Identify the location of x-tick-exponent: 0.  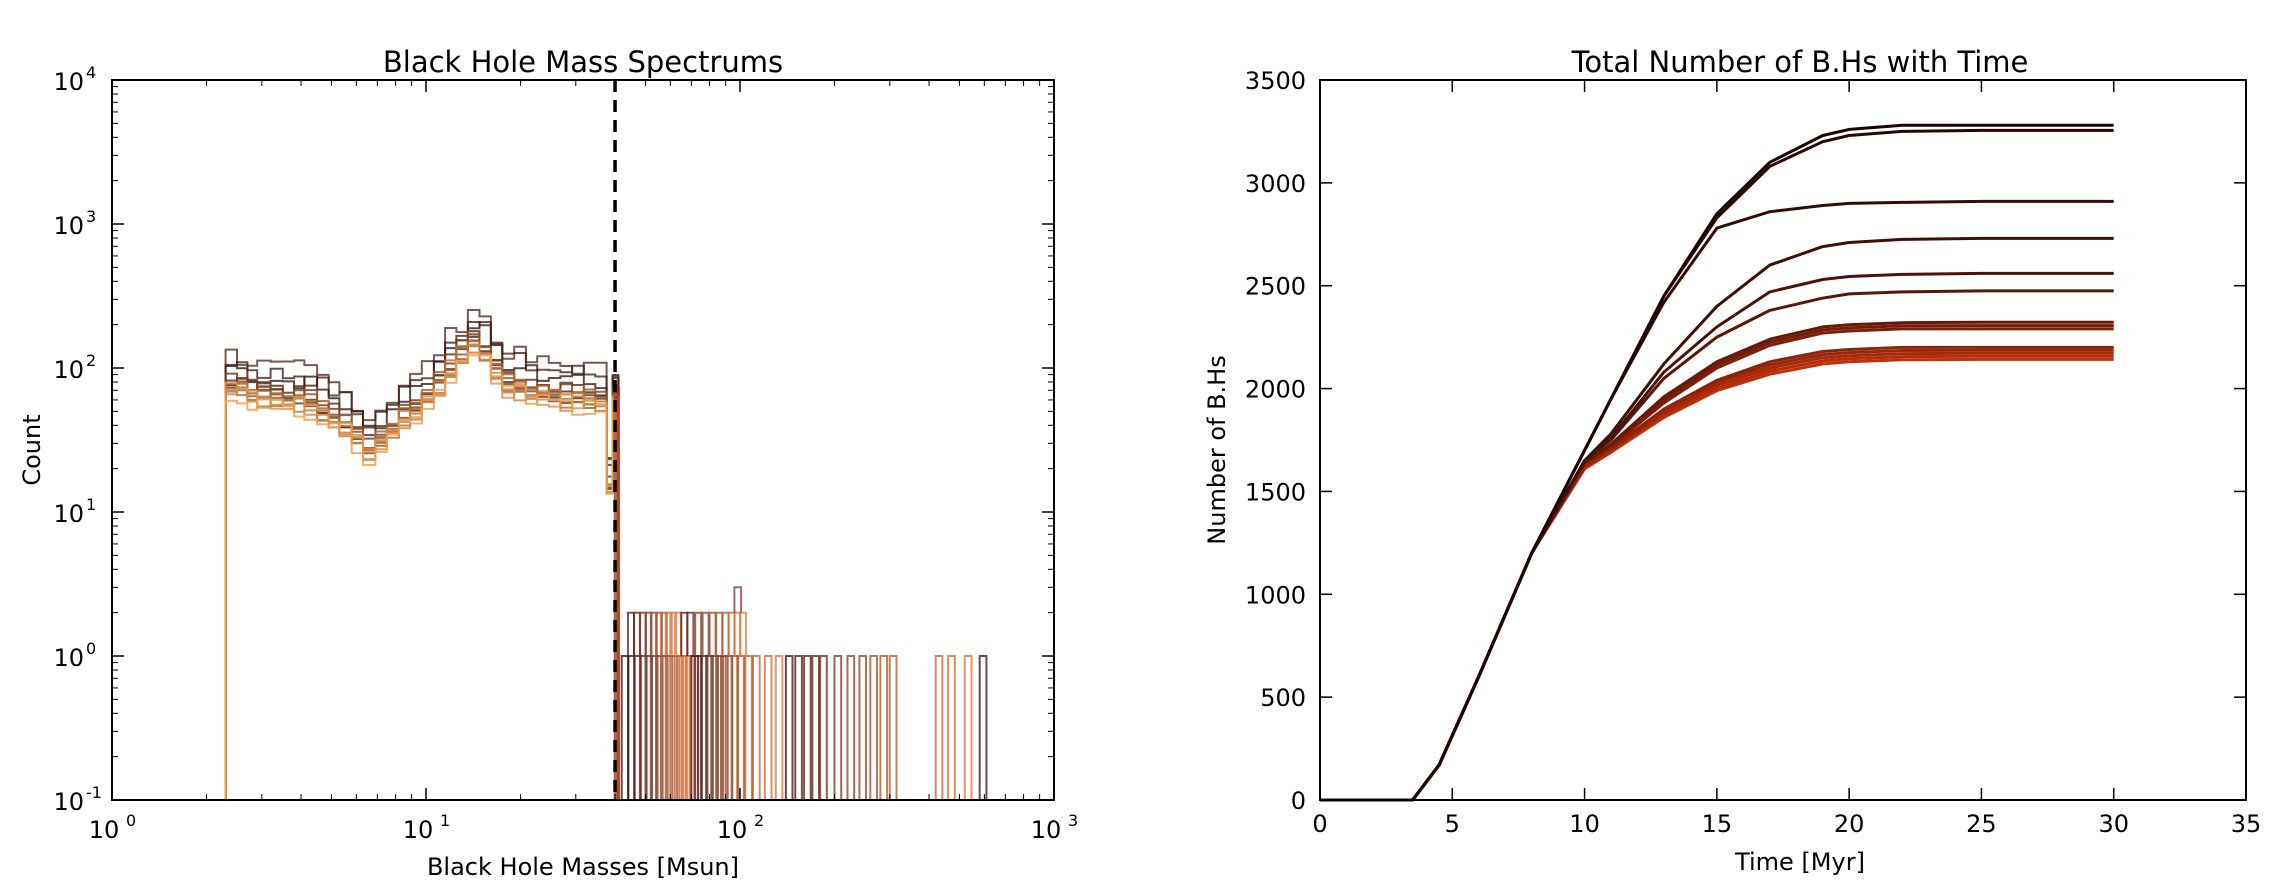
(131, 820).